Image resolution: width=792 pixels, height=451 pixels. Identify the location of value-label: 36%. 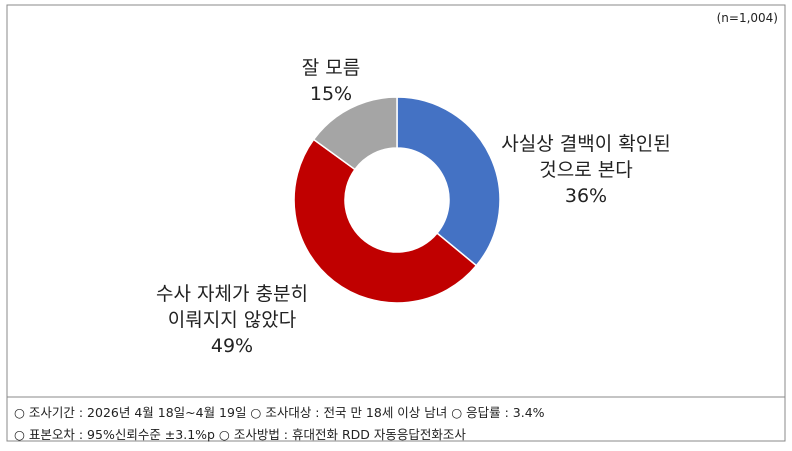
(586, 196).